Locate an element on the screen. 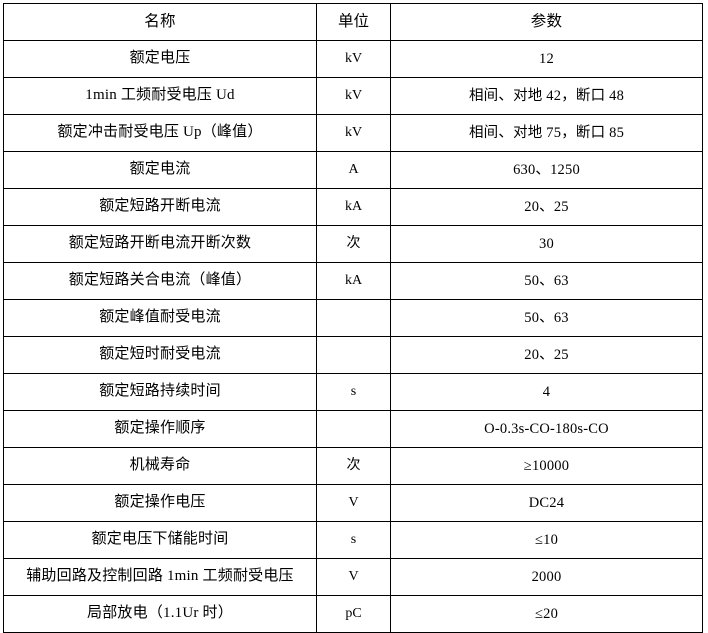 Image resolution: width=708 pixels, height=633 pixels. table-row: 机械寿命次 ≥10000 is located at coordinates (353, 466).